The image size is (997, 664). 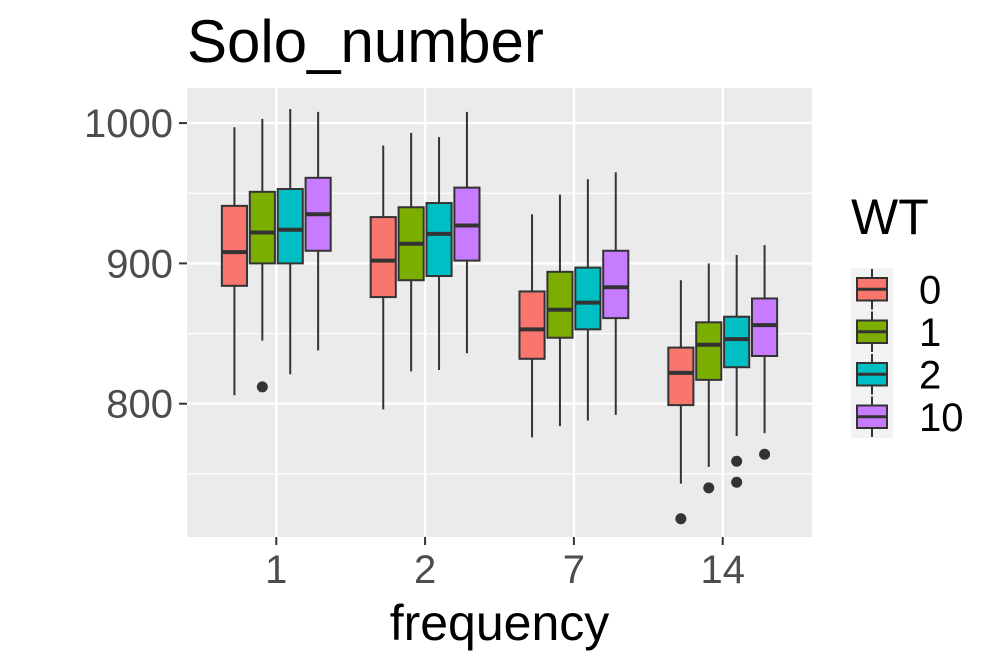 What do you see at coordinates (898, 290) in the screenshot?
I see `legend-item-0: 0` at bounding box center [898, 290].